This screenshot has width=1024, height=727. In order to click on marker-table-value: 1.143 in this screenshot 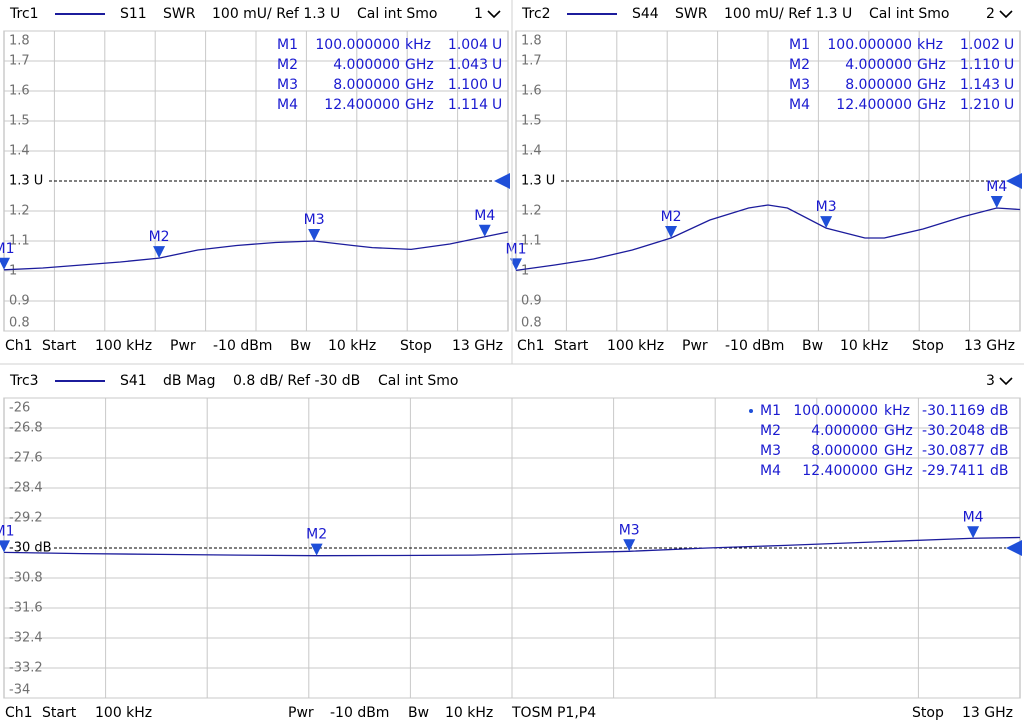, I will do `click(980, 85)`.